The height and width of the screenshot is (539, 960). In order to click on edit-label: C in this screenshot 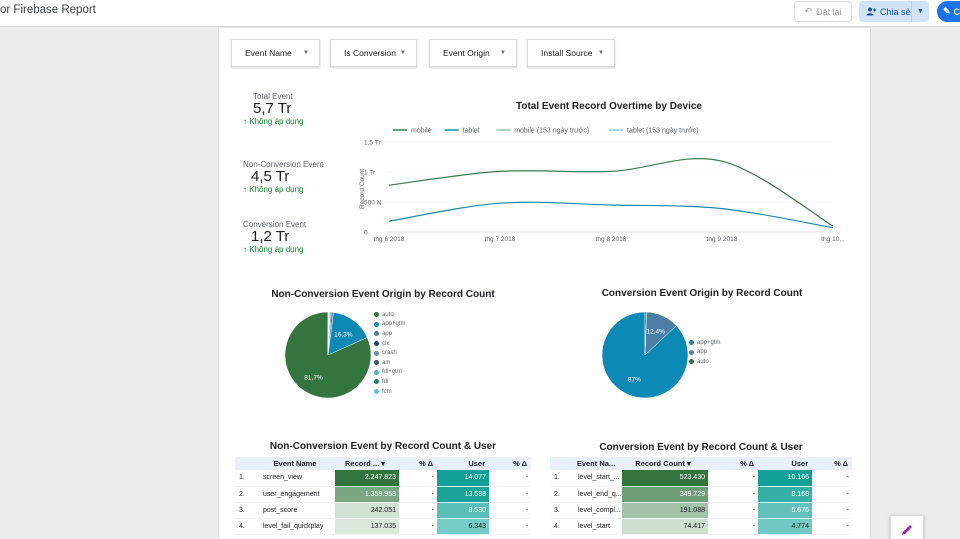, I will do `click(956, 11)`.